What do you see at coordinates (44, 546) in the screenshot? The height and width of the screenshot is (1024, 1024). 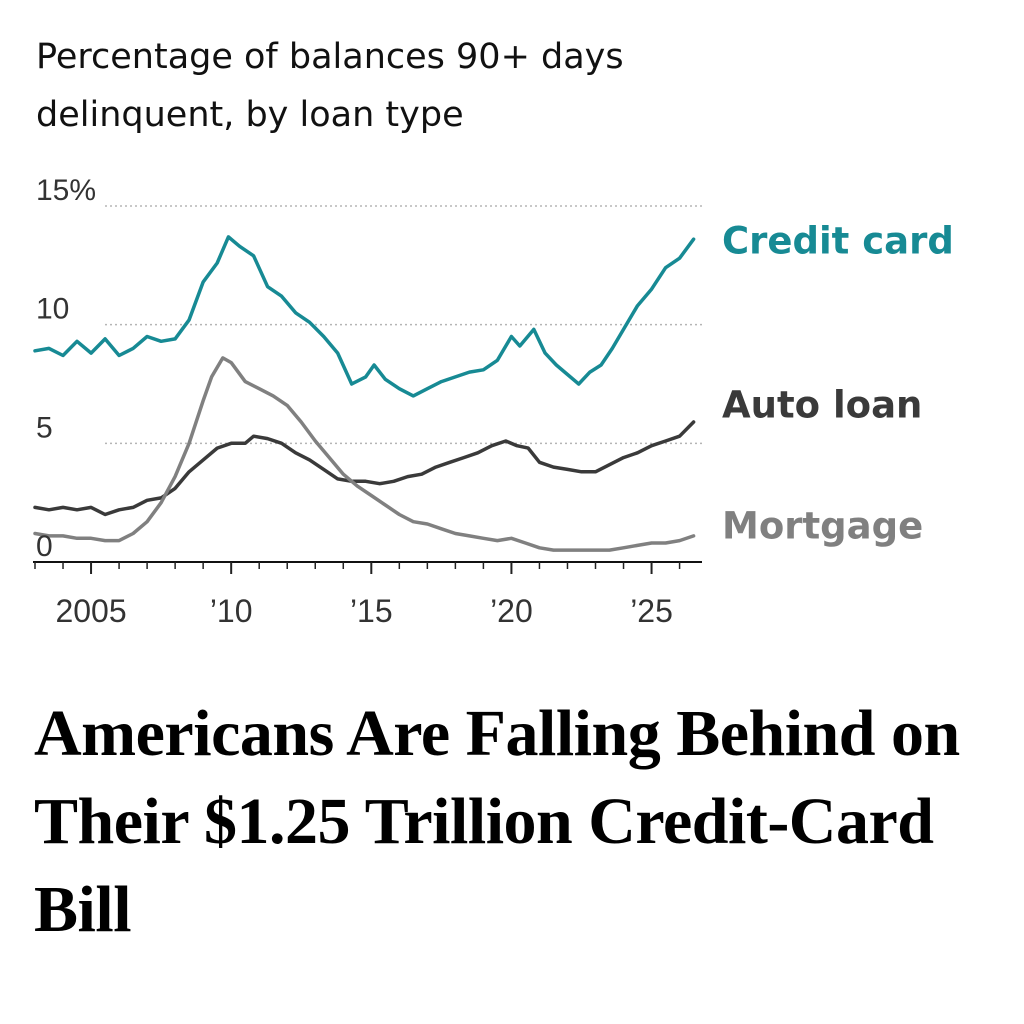 I see `y-tick-label-0: 0` at bounding box center [44, 546].